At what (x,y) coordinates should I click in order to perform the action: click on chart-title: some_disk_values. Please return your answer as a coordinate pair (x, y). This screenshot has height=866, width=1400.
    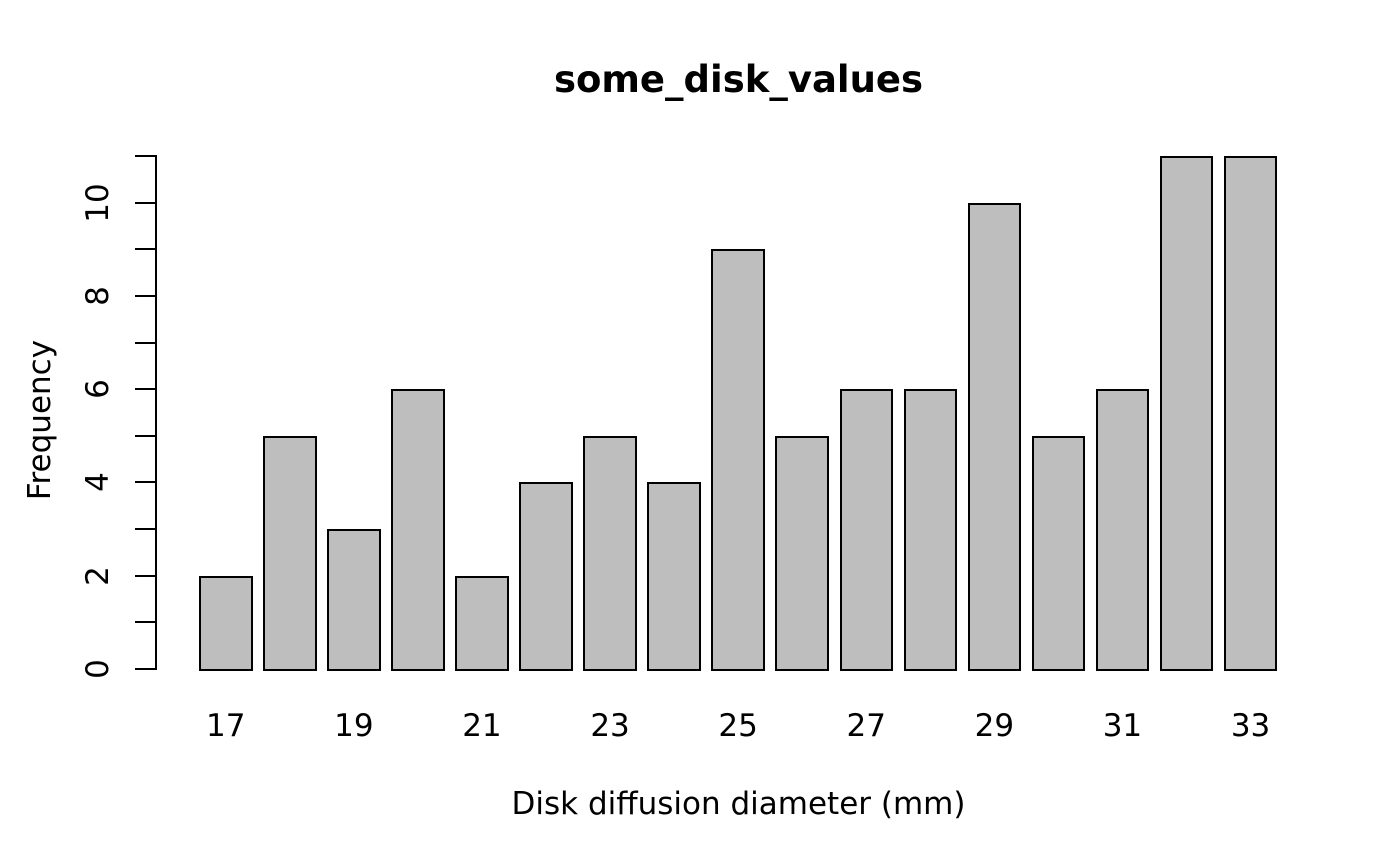
    Looking at the image, I should click on (738, 79).